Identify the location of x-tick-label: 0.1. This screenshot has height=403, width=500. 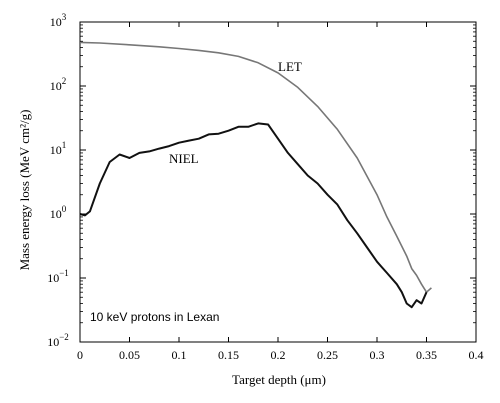
(179, 355).